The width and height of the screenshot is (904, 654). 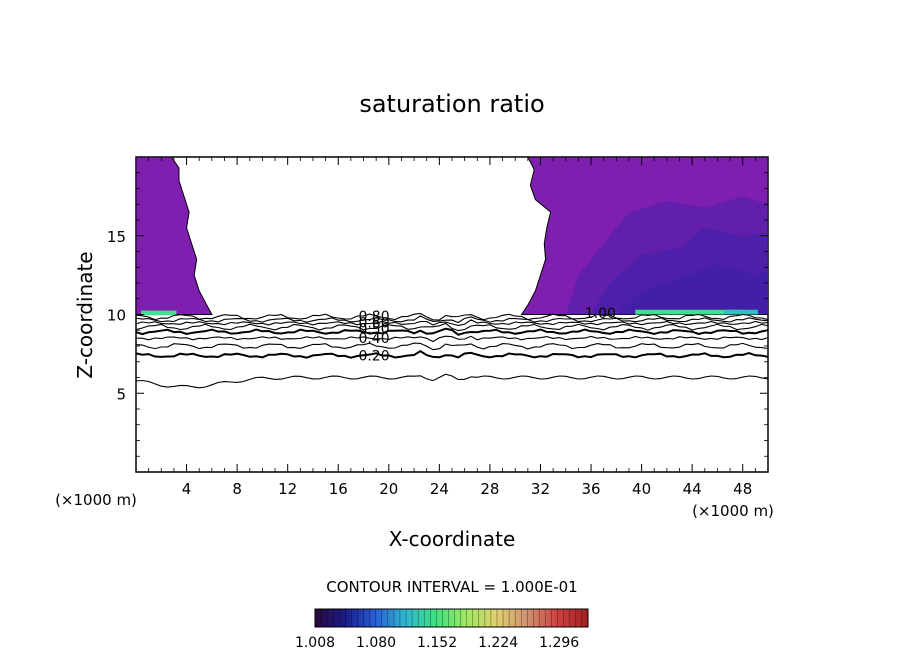 What do you see at coordinates (237, 489) in the screenshot?
I see `x-tick-label: 8` at bounding box center [237, 489].